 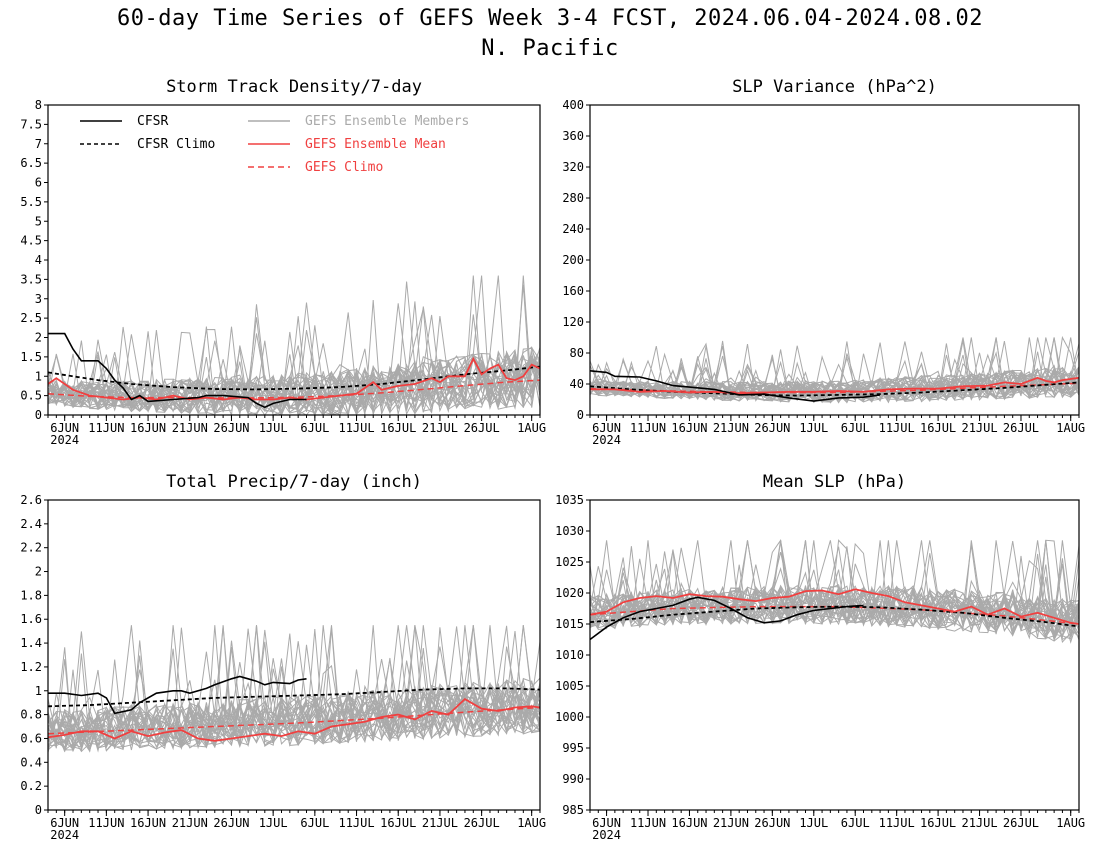 What do you see at coordinates (569, 624) in the screenshot?
I see `y-tick-label: 1015` at bounding box center [569, 624].